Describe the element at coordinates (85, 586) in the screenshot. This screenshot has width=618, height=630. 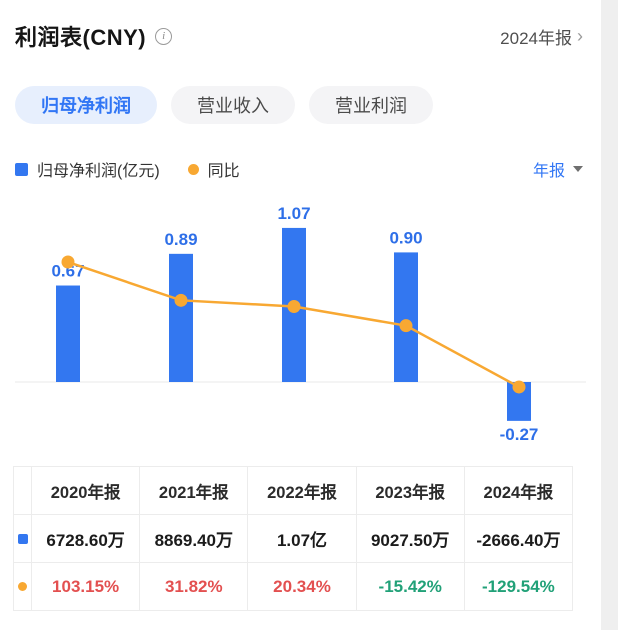
I see `yoy-cell: 103.15%` at that location.